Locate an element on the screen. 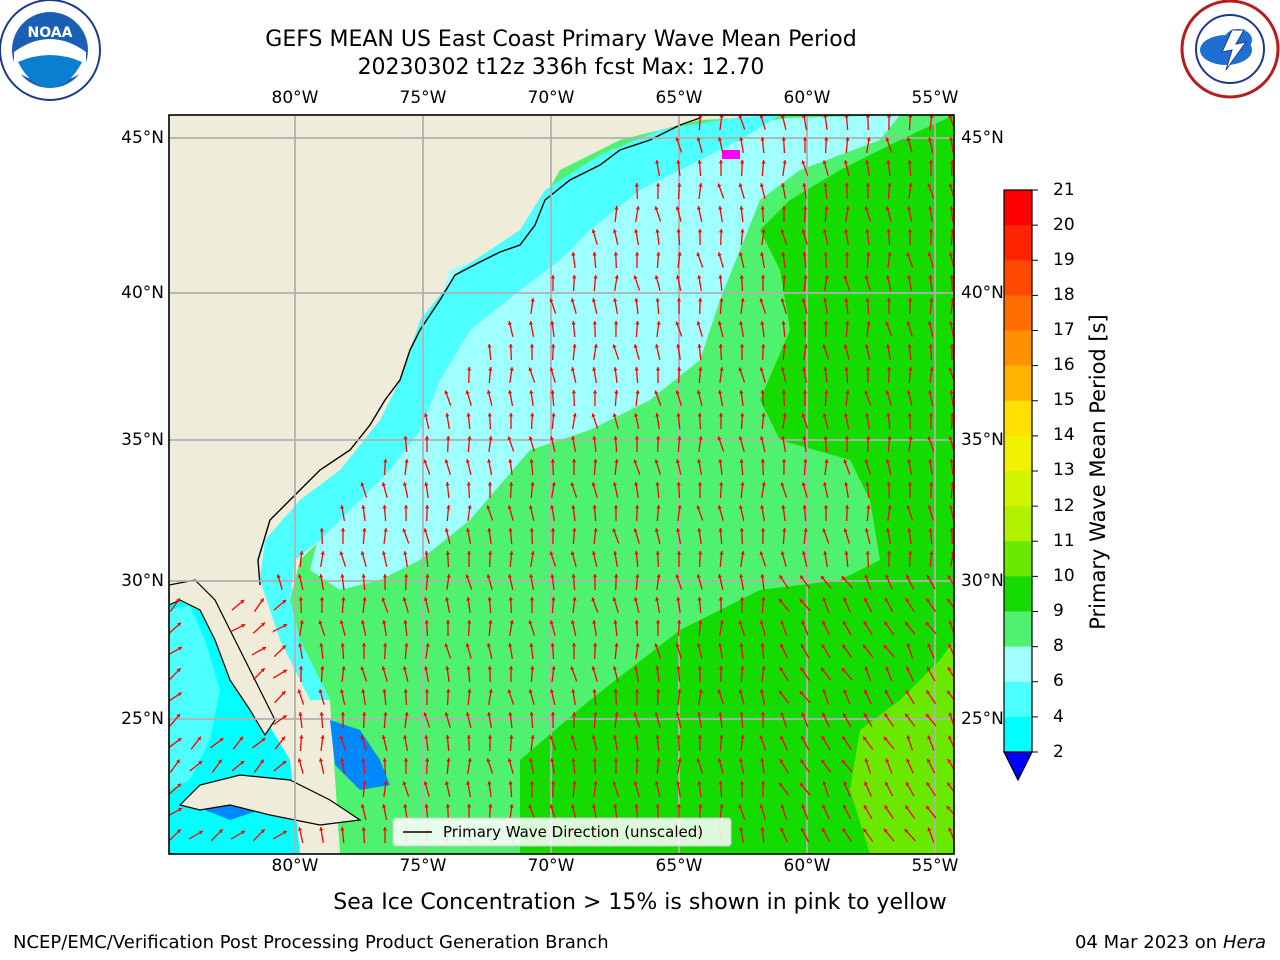  colorbar-segment is located at coordinates (1018, 629).